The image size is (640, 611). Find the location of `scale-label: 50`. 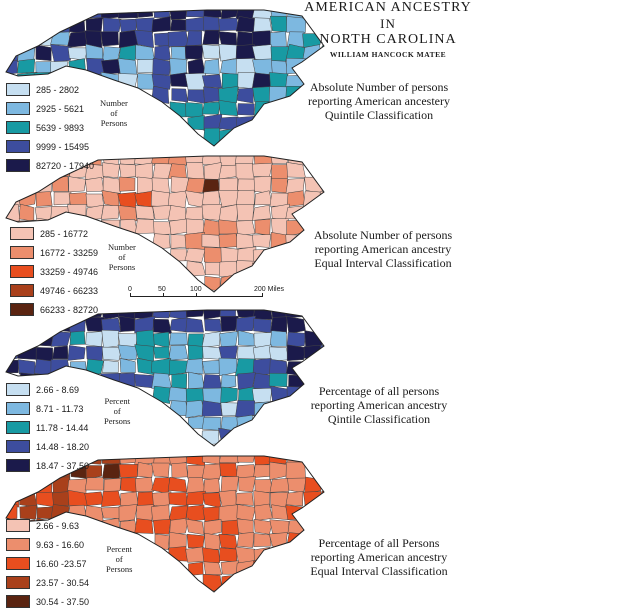

scale-label: 50 is located at coordinates (162, 289).